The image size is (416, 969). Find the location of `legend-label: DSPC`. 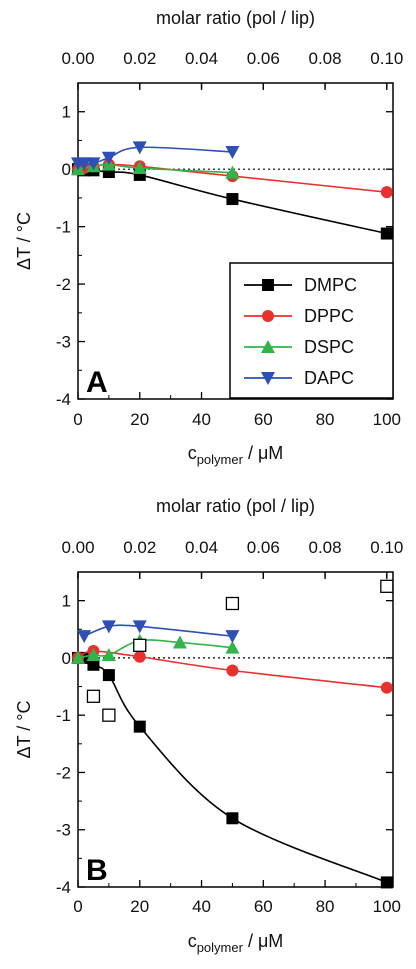

legend-label: DSPC is located at coordinates (329, 347).